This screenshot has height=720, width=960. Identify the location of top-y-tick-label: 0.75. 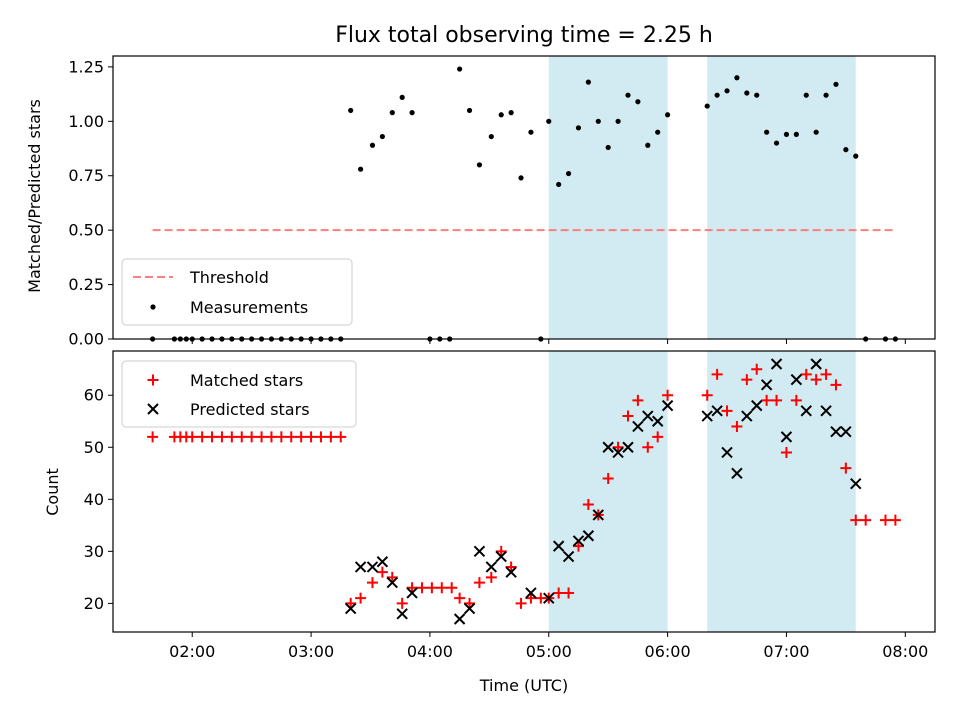
(86, 175).